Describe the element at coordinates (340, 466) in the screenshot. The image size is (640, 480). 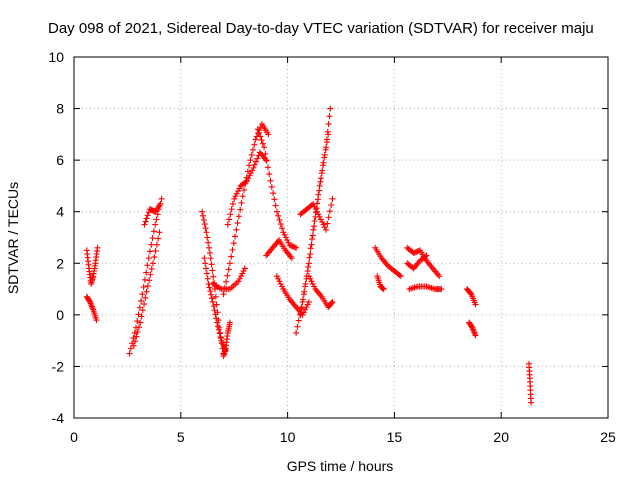
I see `x-axis-label: GPS time / hours` at that location.